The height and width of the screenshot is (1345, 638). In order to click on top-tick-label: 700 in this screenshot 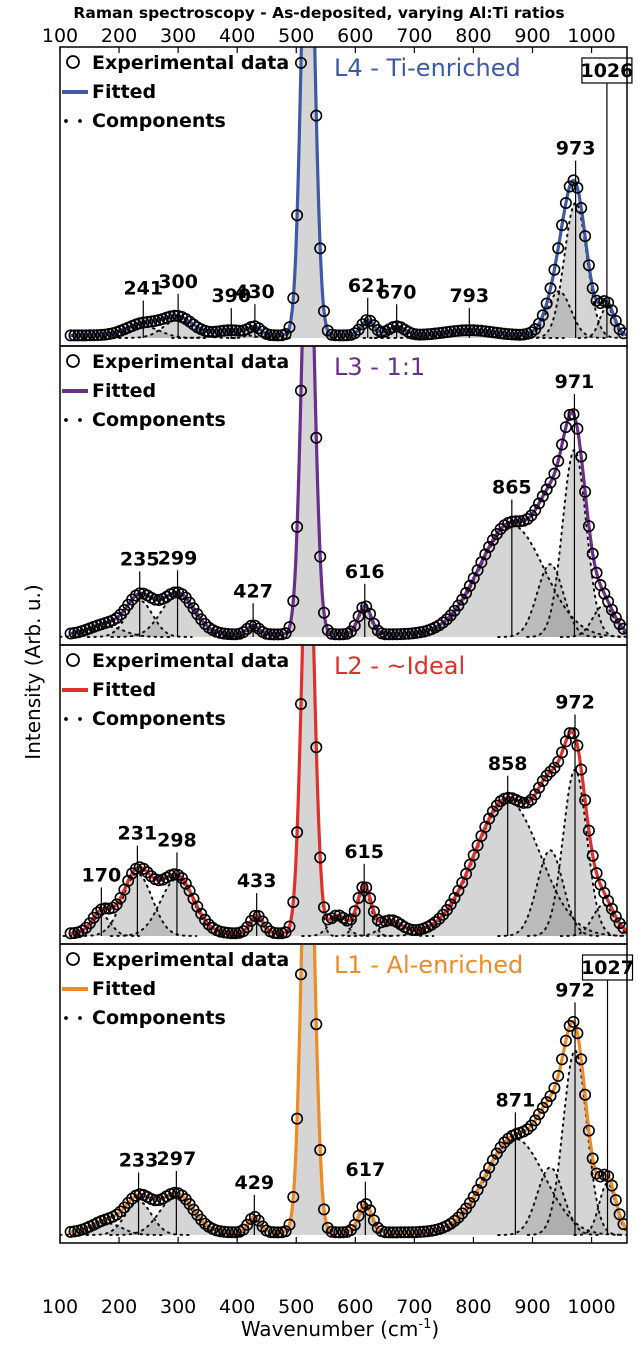, I will do `click(414, 36)`.